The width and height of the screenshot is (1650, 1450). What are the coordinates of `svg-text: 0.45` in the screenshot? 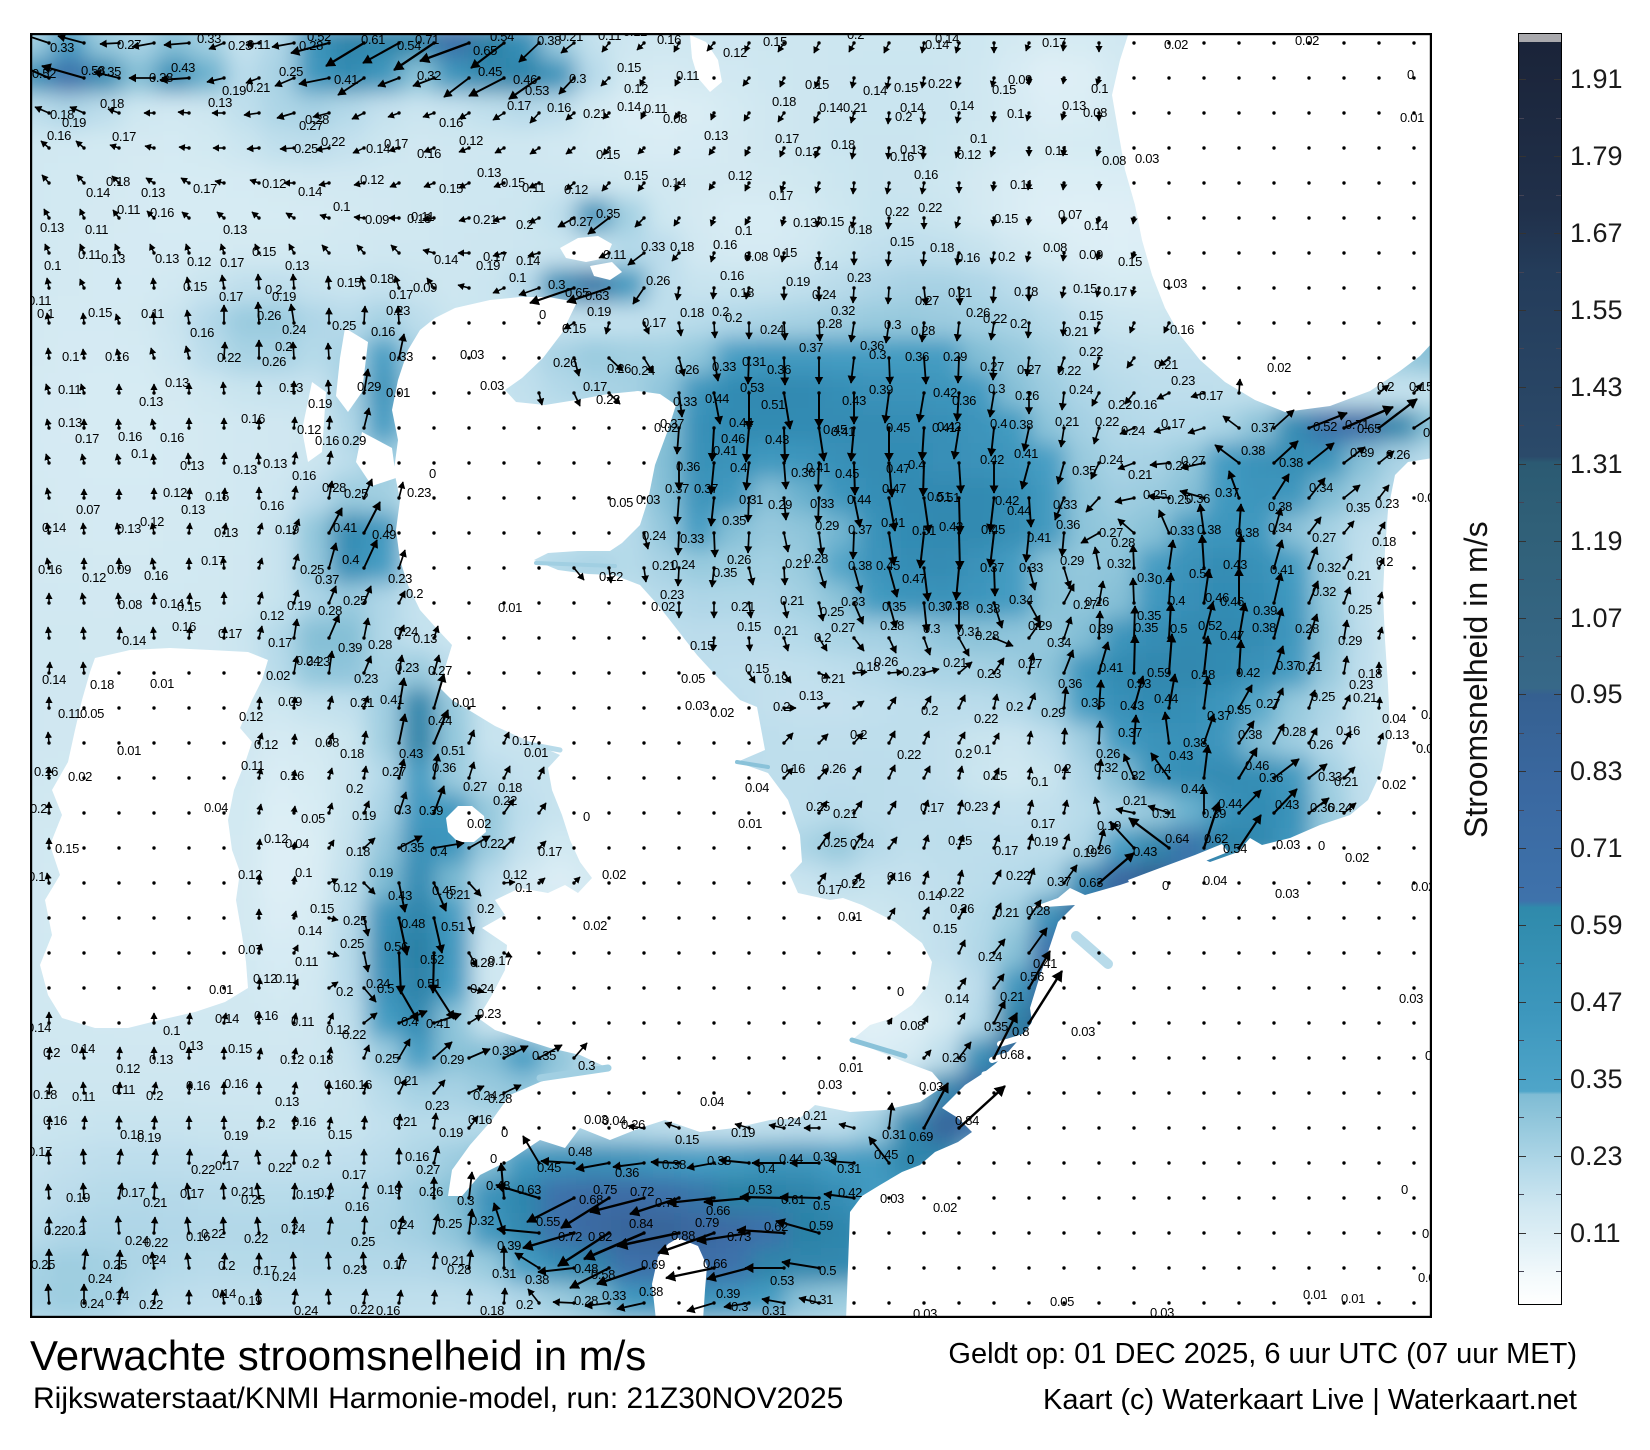 It's located at (888, 565).